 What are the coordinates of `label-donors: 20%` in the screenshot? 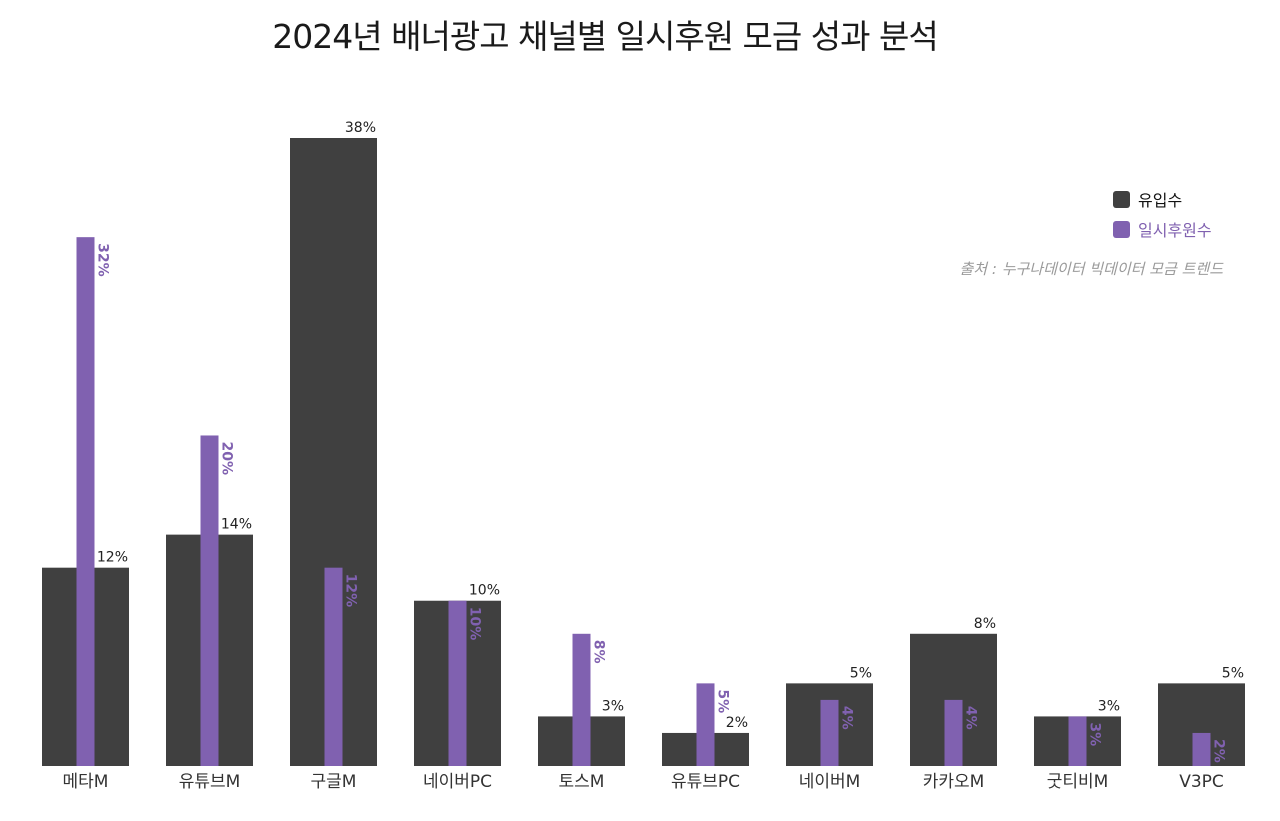 It's located at (227, 458).